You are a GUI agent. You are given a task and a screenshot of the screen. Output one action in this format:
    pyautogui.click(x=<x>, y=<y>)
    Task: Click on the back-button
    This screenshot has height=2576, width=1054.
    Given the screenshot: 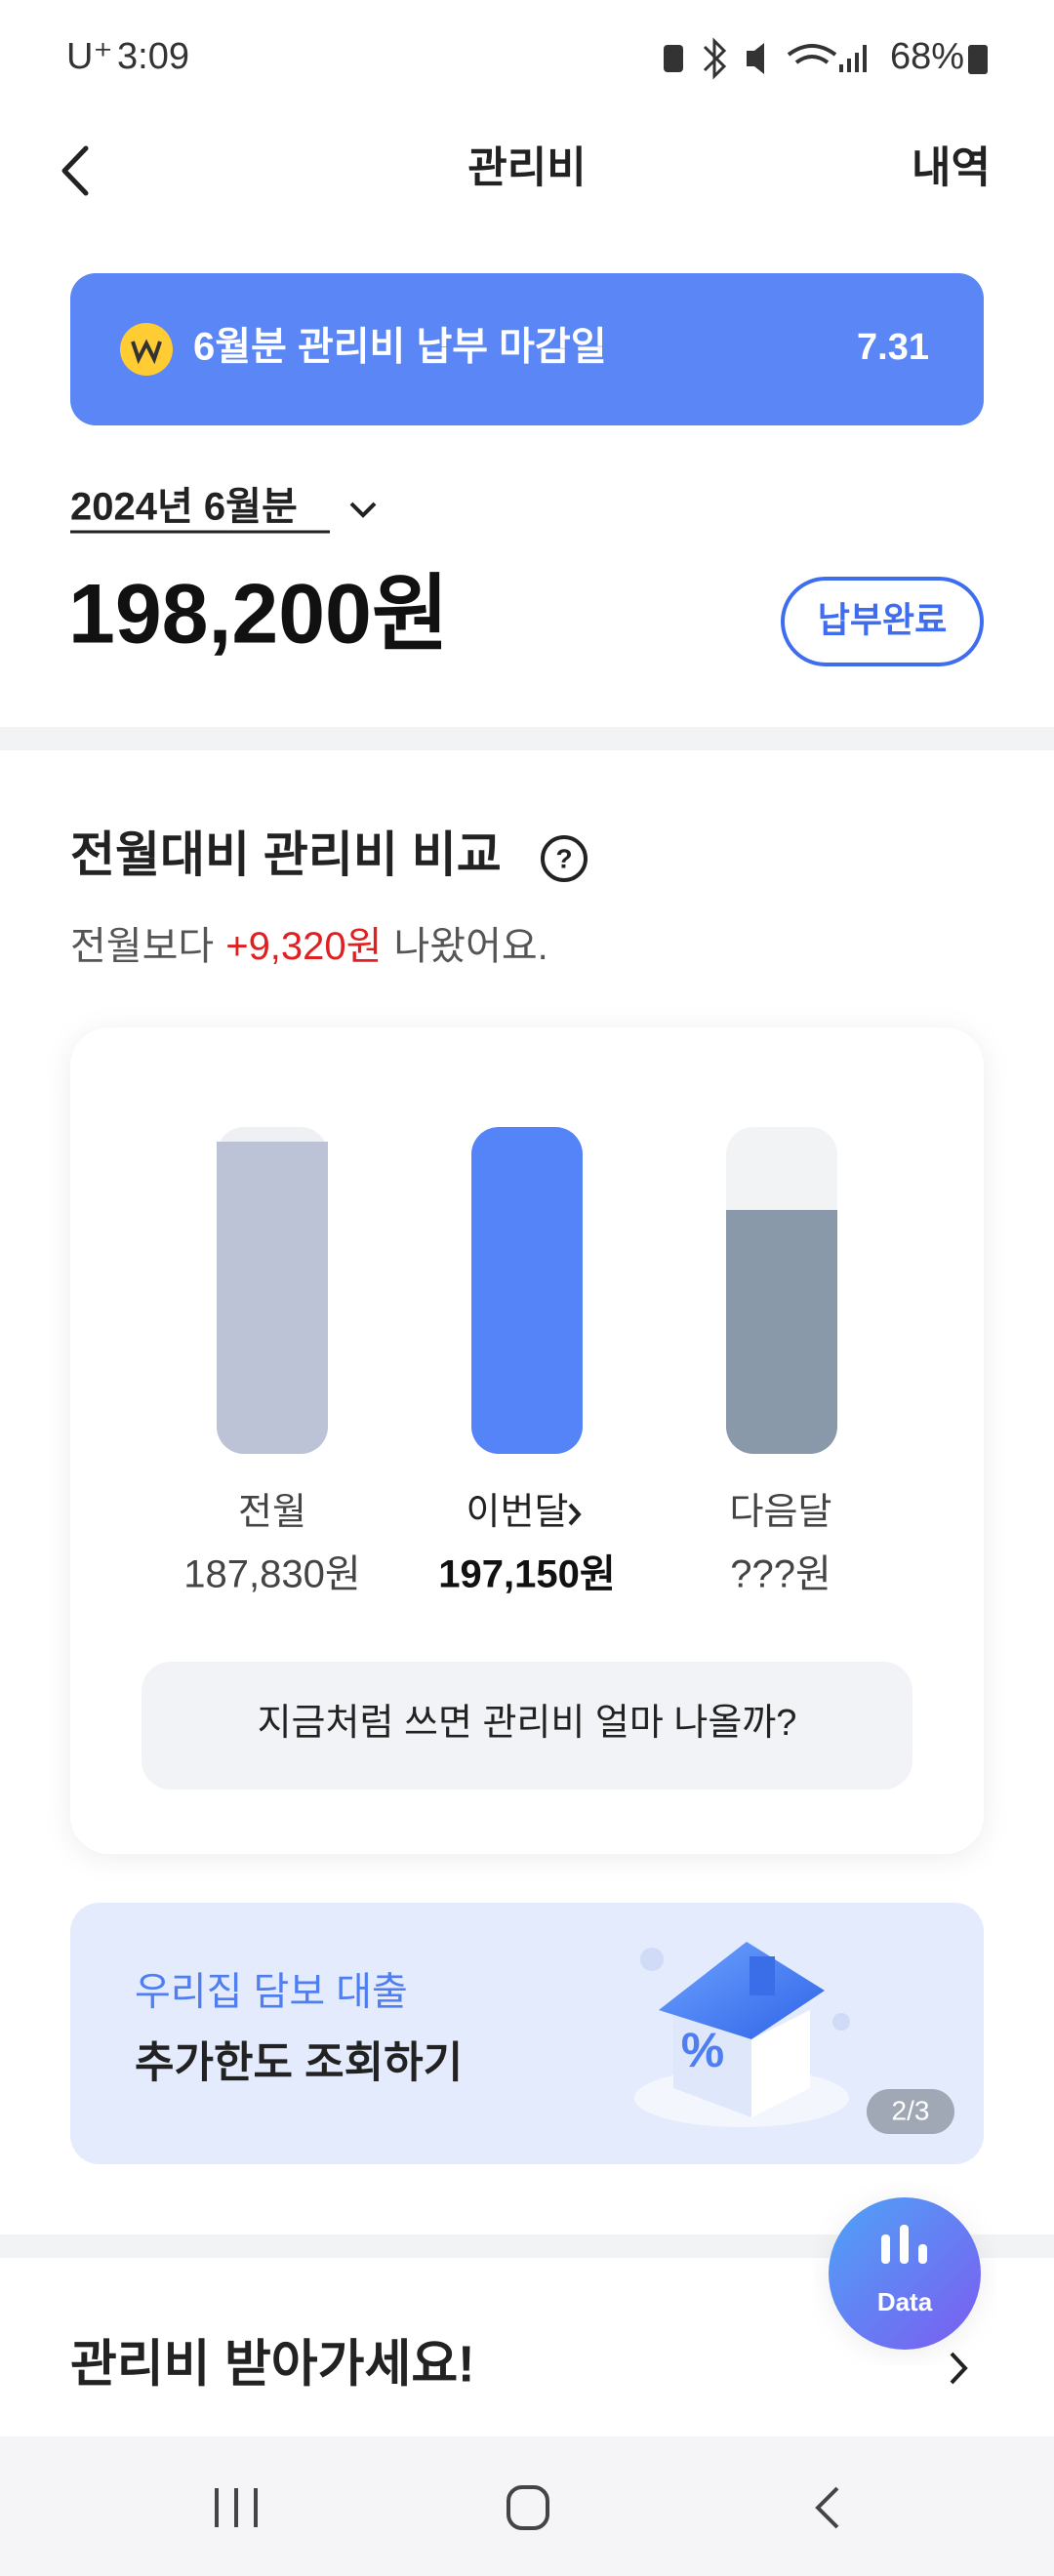 What is the action you would take?
    pyautogui.click(x=75, y=170)
    